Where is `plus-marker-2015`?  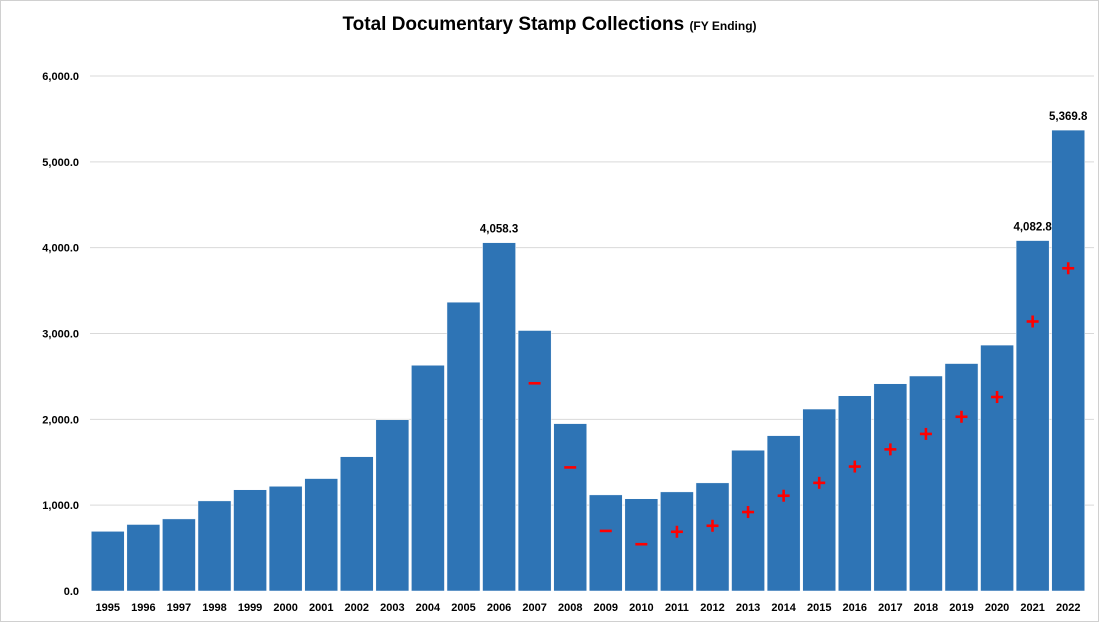 plus-marker-2015 is located at coordinates (819, 482).